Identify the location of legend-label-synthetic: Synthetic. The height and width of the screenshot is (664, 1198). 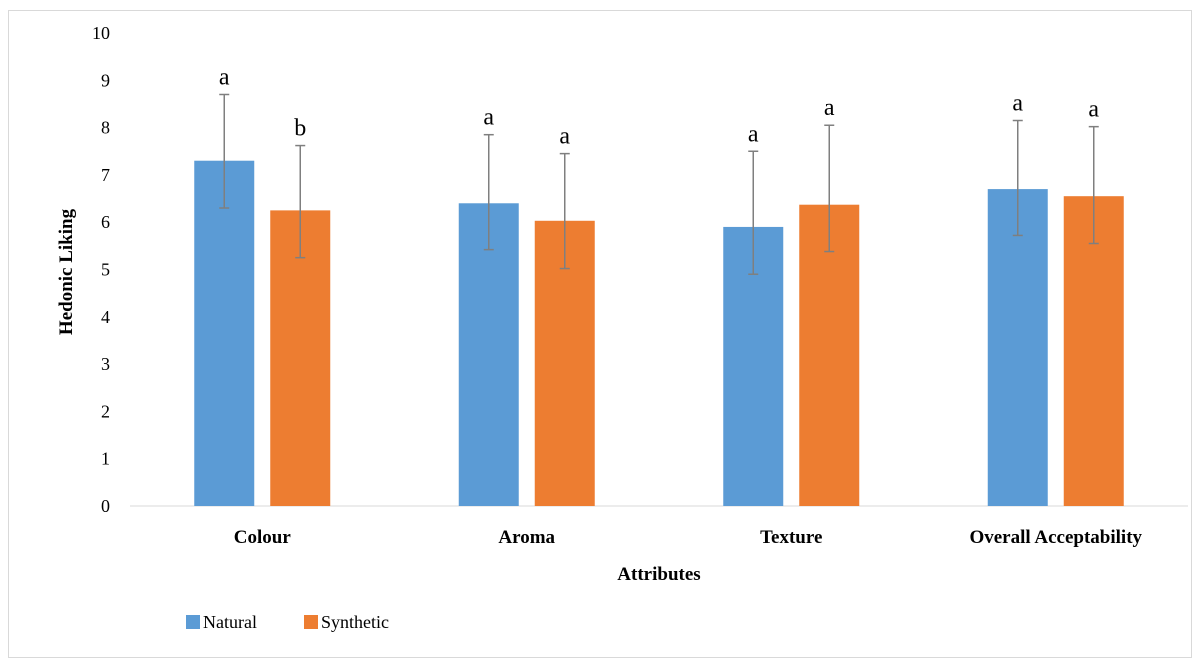
(355, 622).